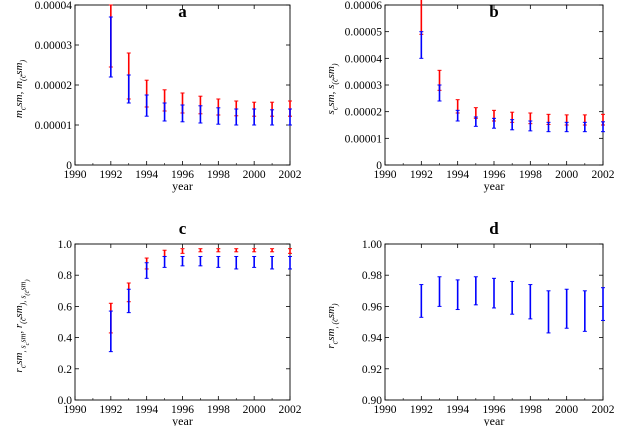  Describe the element at coordinates (364, 33) in the screenshot. I see `y-tick-label: 0.00005` at that location.